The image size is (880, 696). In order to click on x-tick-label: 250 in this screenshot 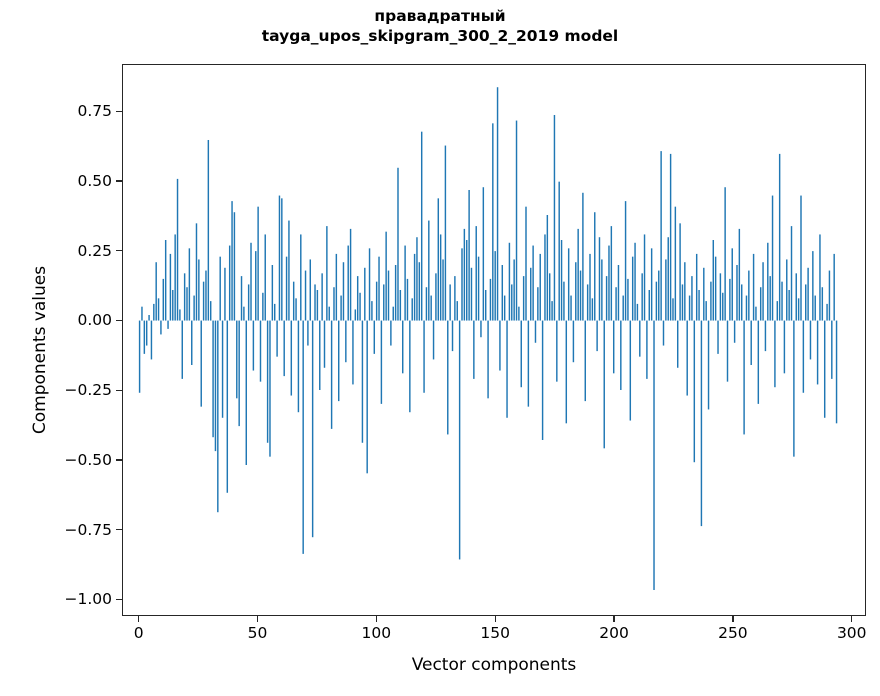, I will do `click(733, 633)`.